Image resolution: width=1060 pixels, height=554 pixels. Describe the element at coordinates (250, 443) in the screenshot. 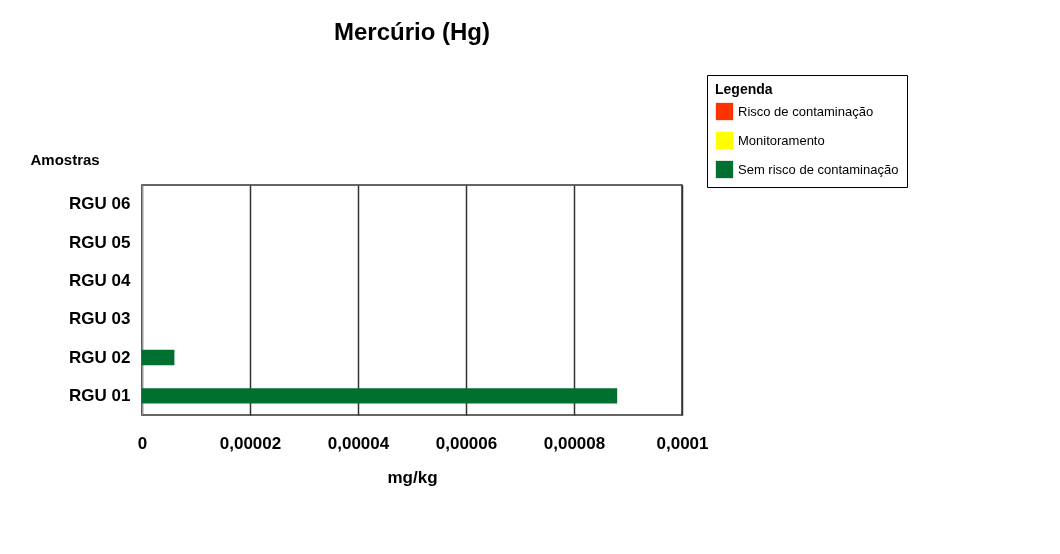

I see `x-tick-label: 0,00002` at that location.